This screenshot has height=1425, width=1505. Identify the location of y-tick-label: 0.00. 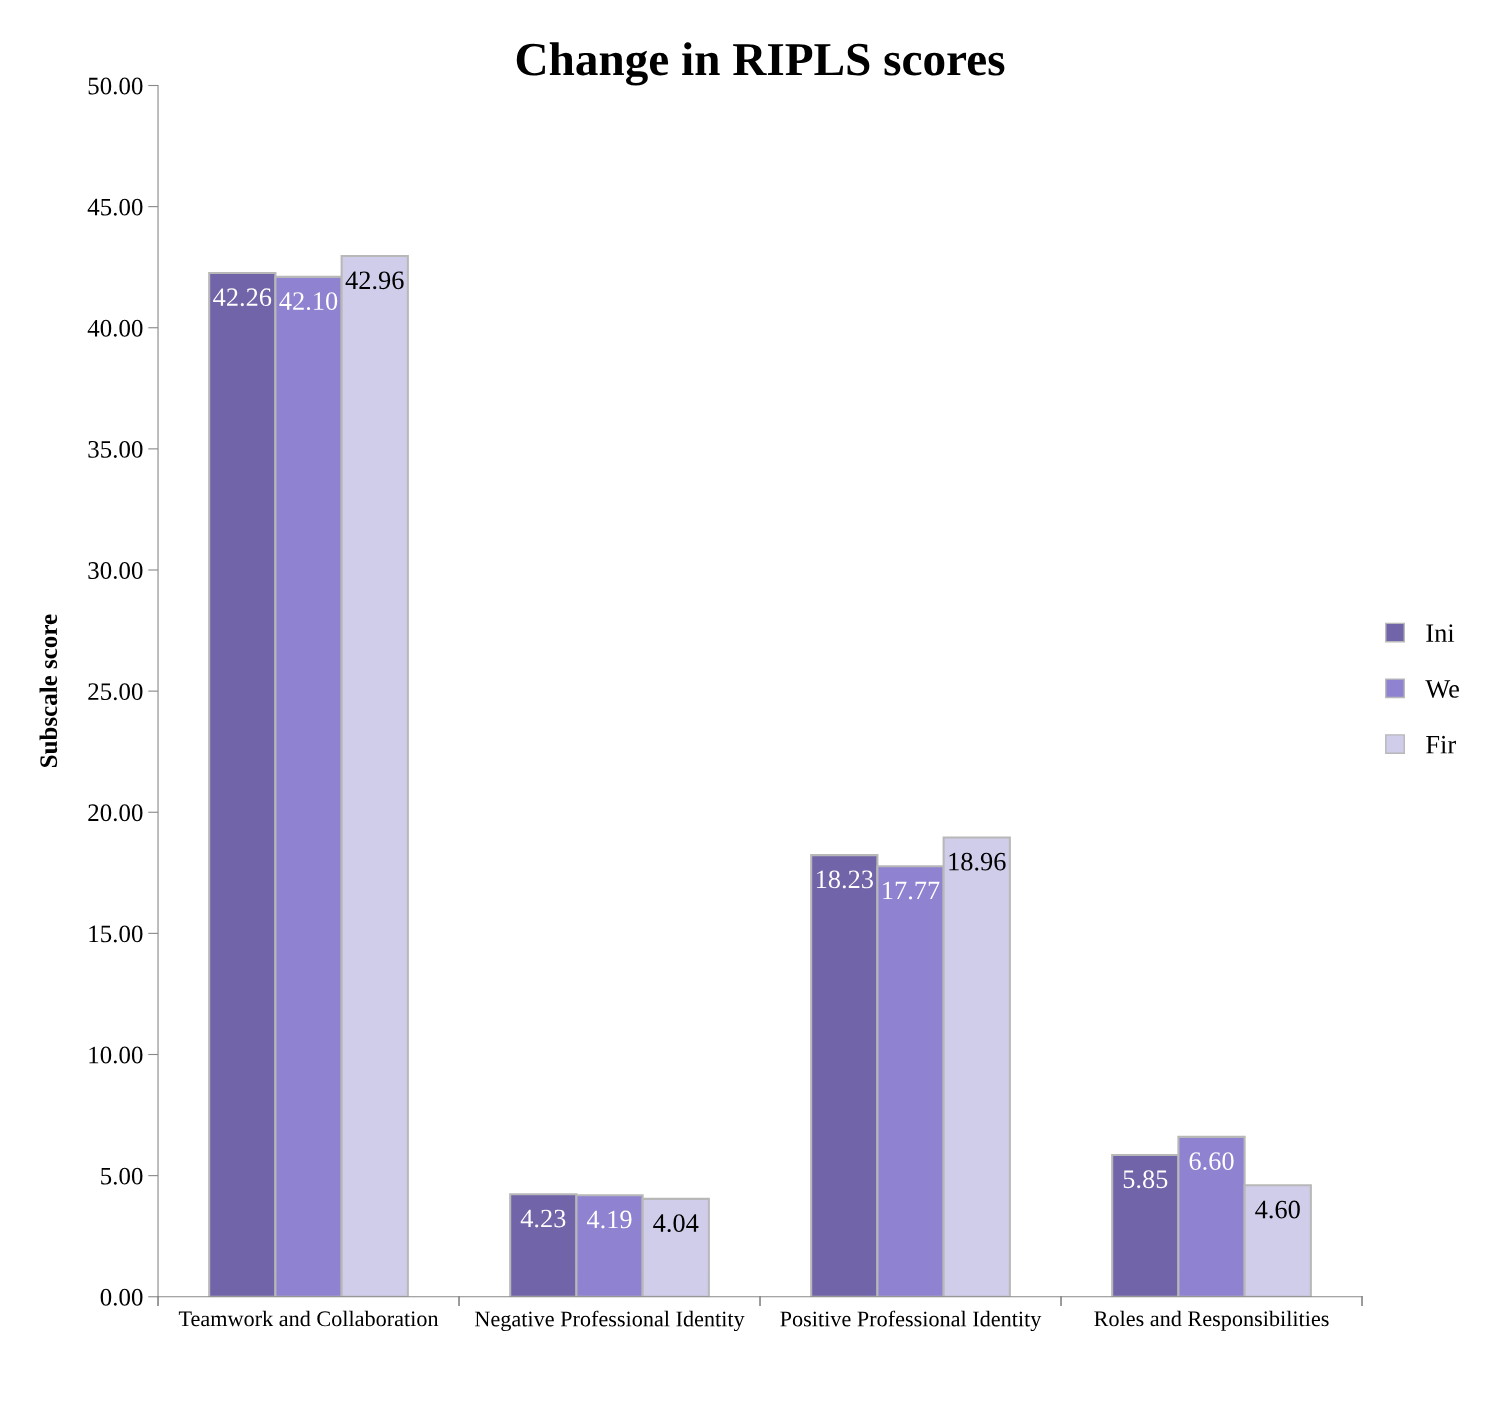
(121, 1297).